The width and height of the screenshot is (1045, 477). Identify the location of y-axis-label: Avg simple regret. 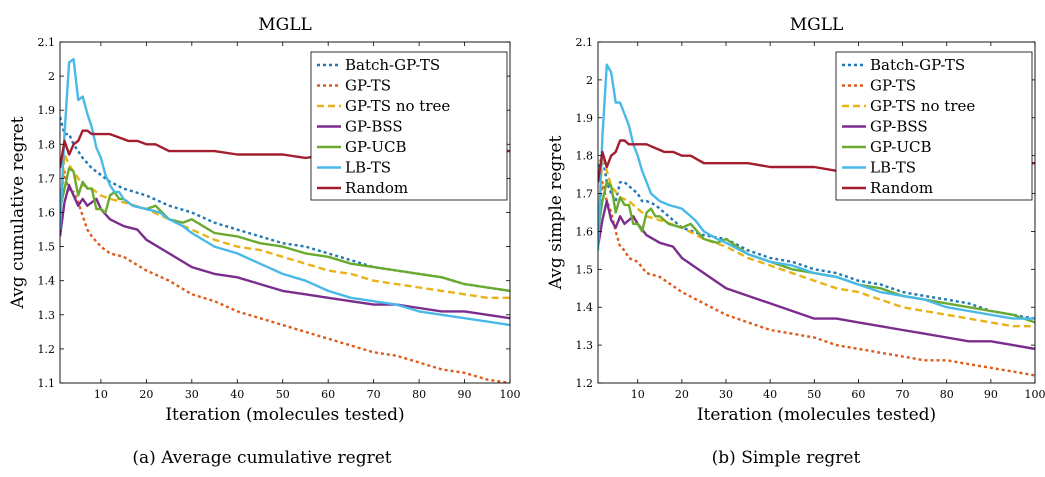
(556, 213).